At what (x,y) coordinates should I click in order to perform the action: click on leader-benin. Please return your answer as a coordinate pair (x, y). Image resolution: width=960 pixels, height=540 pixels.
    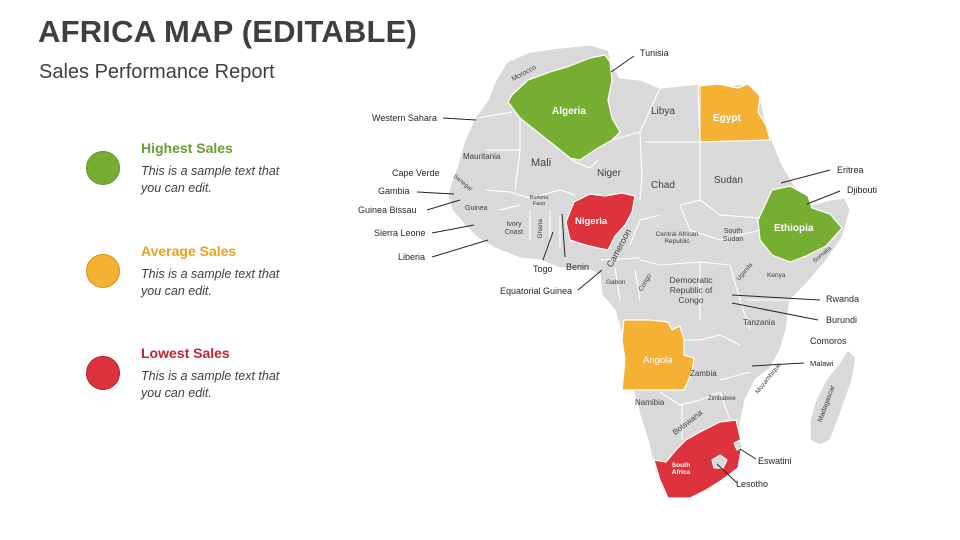
    Looking at the image, I should click on (563, 235).